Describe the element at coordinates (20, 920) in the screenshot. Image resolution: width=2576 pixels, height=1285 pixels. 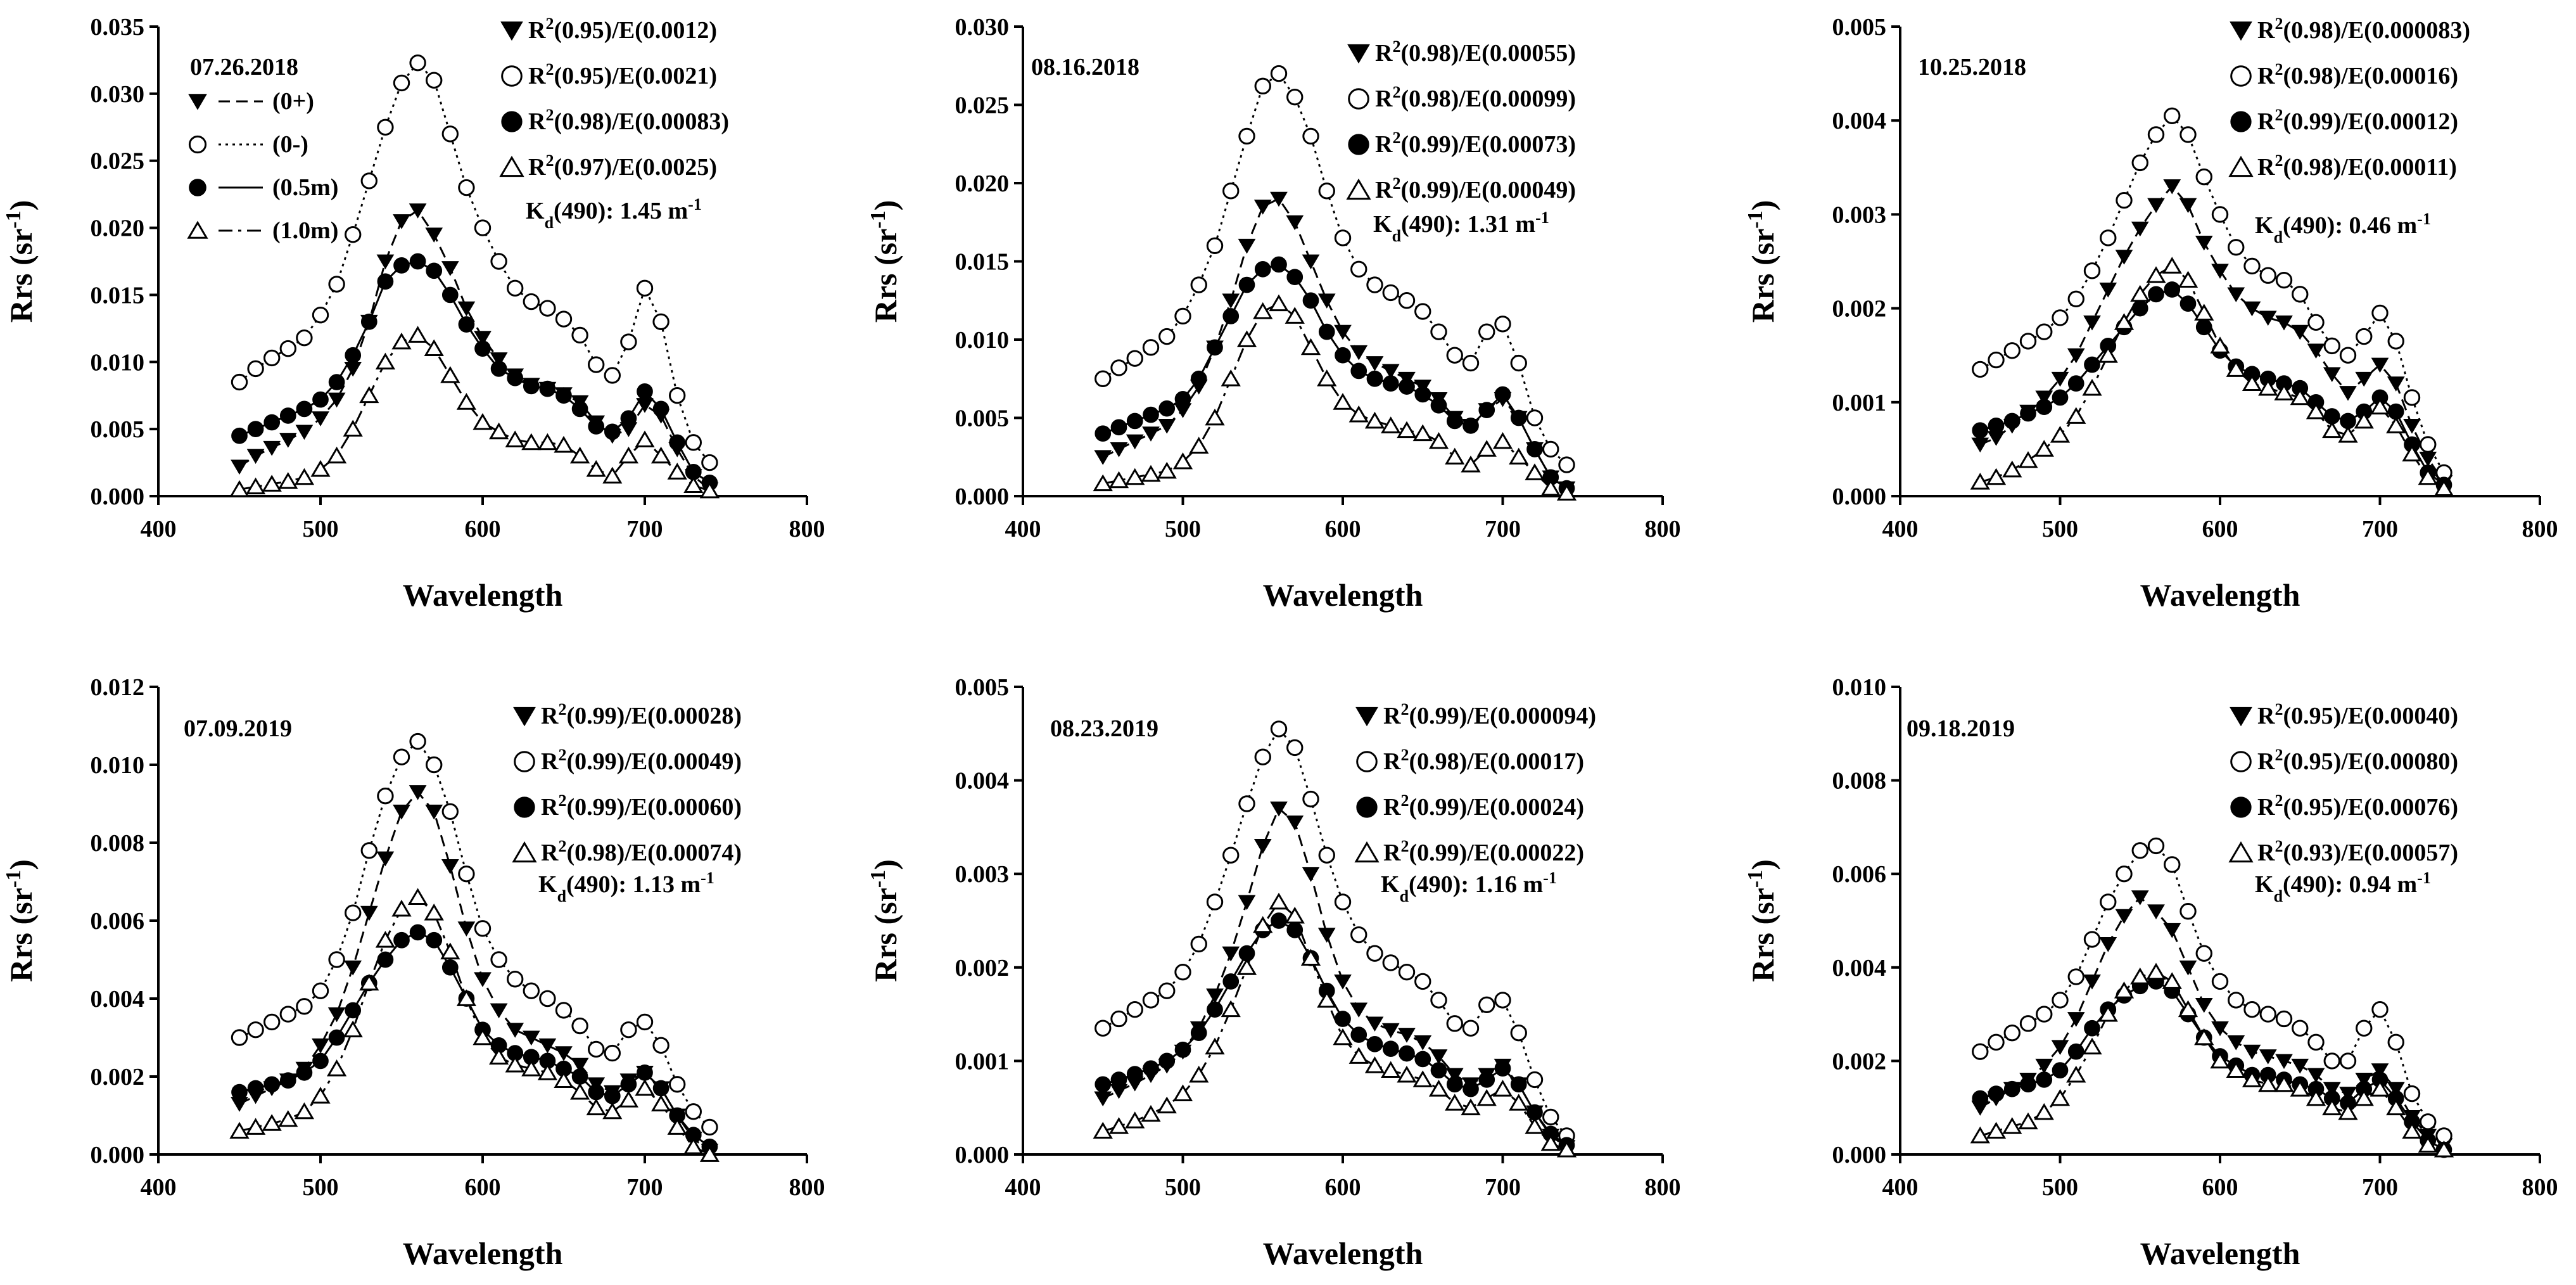
I see `y-axis-title: Rrs (sr-1)` at that location.